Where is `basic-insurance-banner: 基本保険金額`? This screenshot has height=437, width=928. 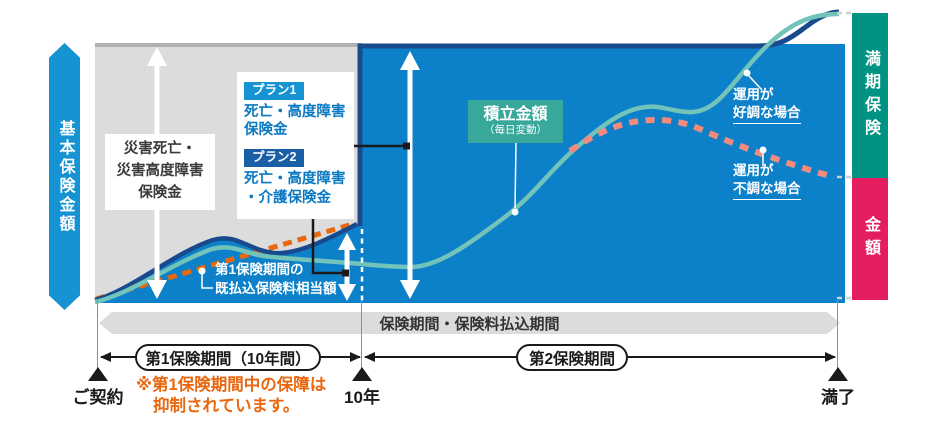 basic-insurance-banner: 基本保険金額 is located at coordinates (64, 176).